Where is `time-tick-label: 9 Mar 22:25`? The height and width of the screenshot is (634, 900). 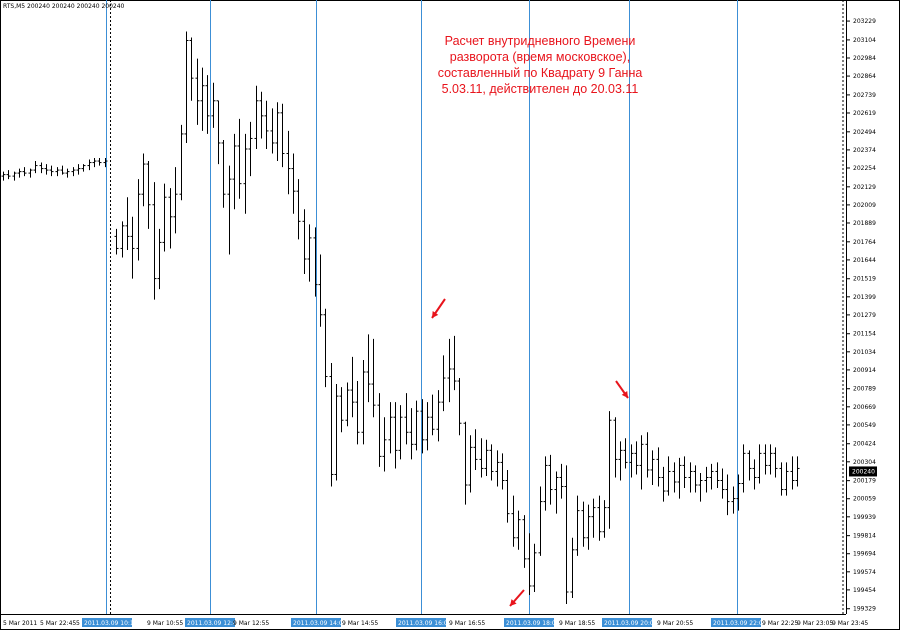 time-tick-label: 9 Mar 22:25 is located at coordinates (780, 623).